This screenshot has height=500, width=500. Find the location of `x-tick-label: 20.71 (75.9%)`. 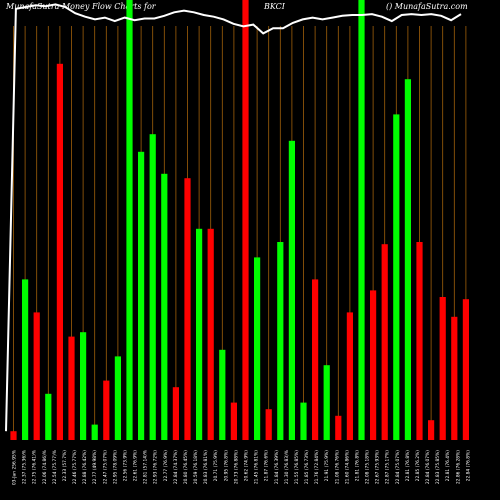

x-tick-label: 20.71 (75.9%) is located at coordinates (216, 466).